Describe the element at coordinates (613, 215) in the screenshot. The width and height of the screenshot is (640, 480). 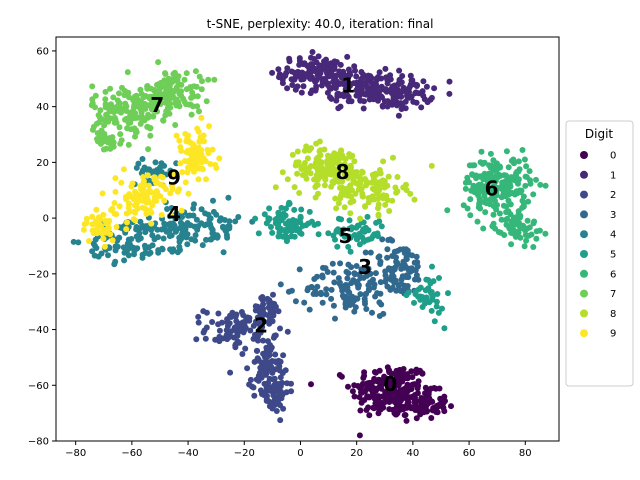
I see `legend-label-3: 3` at that location.